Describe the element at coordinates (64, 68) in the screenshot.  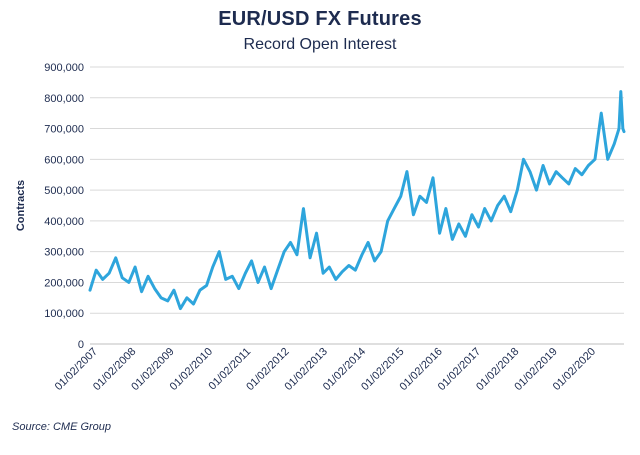
I see `y-tick-label: 900,000` at that location.